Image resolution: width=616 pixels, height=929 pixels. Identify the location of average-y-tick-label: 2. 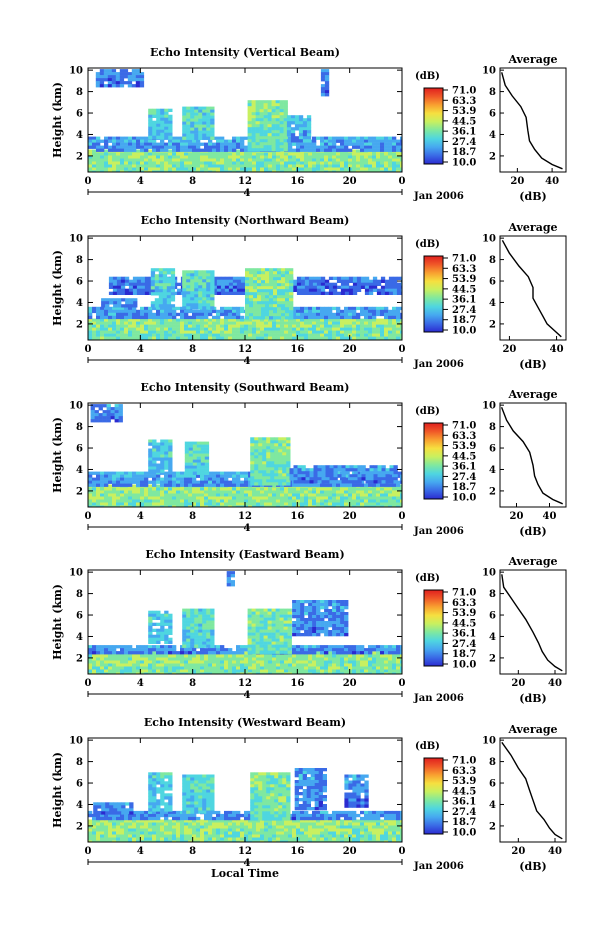
(492, 491).